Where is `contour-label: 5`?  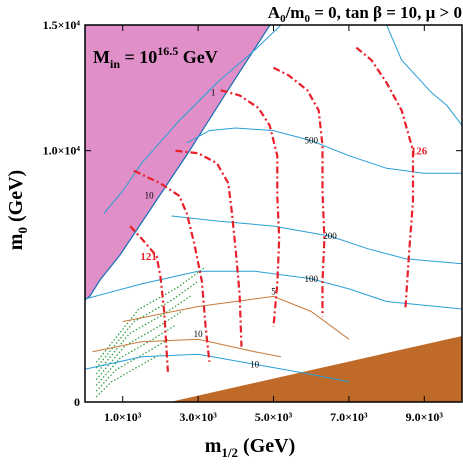 contour-label: 5 is located at coordinates (273, 291).